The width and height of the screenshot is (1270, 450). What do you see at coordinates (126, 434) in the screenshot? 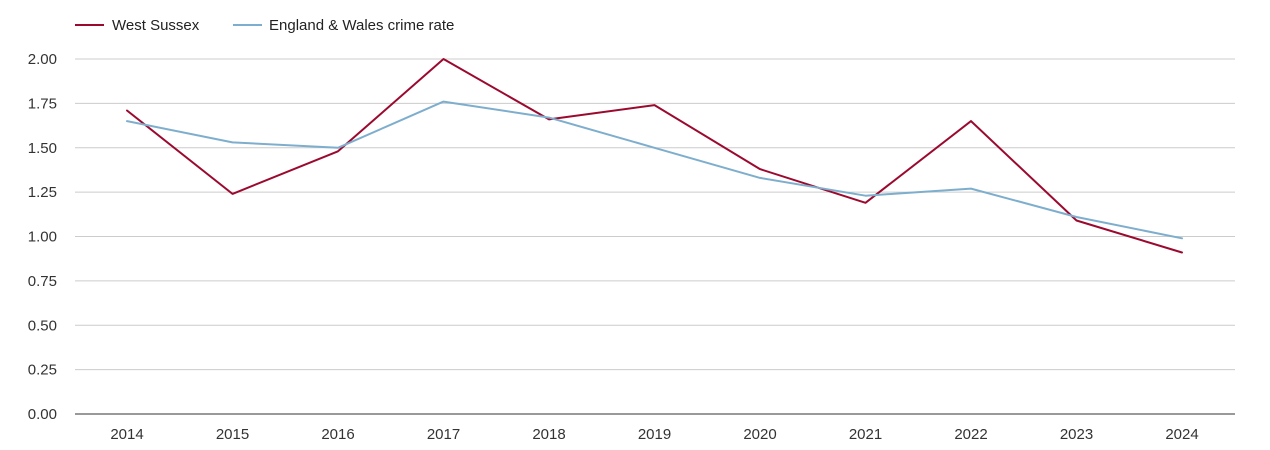
I see `x-tick-label: 2014` at bounding box center [126, 434].